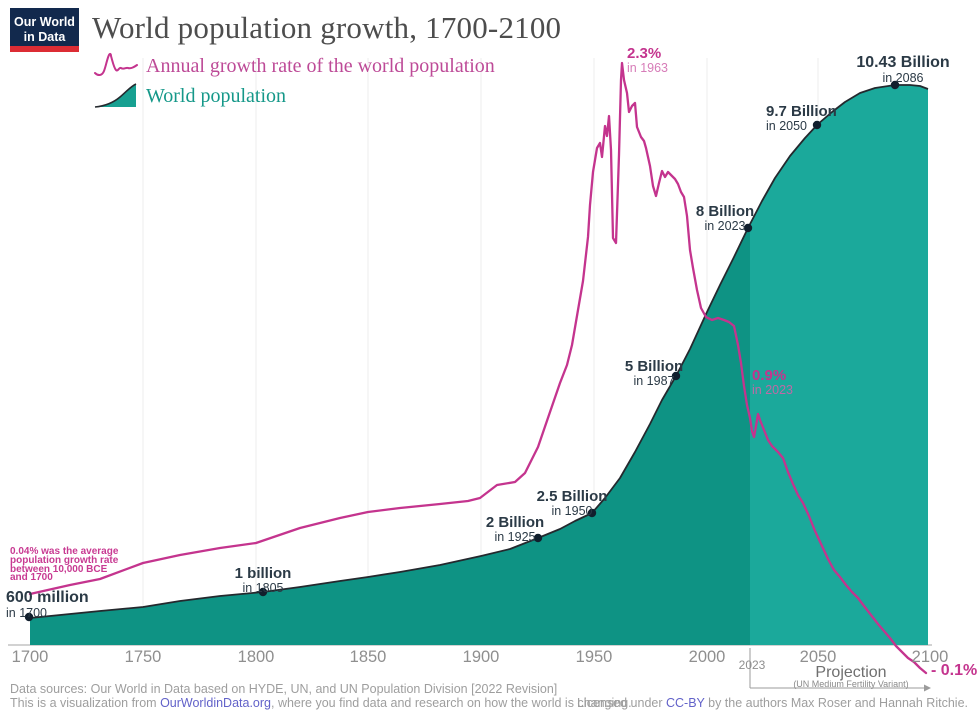 This screenshot has height=718, width=980. Describe the element at coordinates (725, 218) in the screenshot. I see `pop-marker-8b: 8 Billion in 2023` at that location.